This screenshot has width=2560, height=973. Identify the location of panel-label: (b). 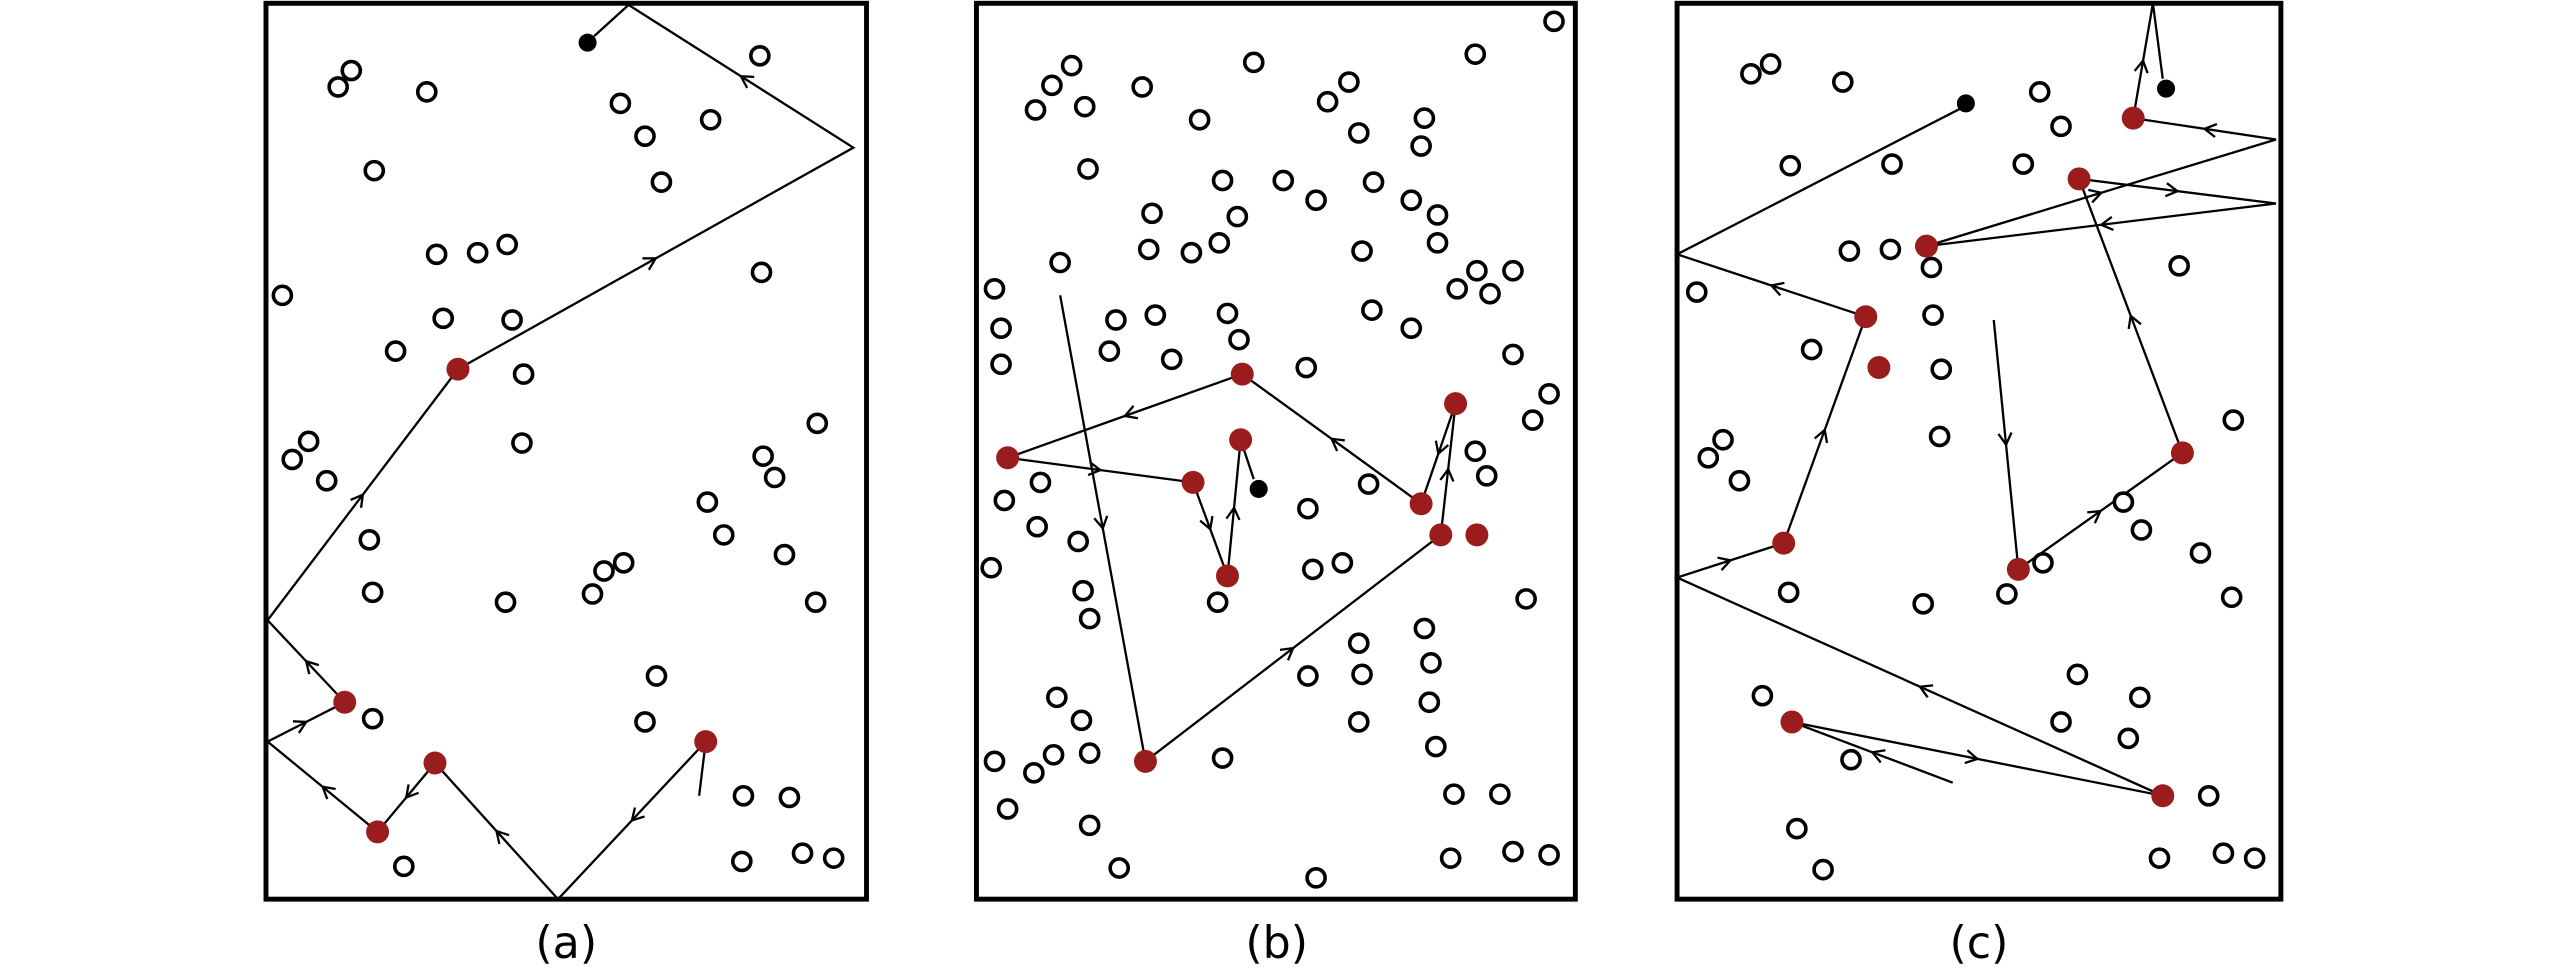
(1276, 943).